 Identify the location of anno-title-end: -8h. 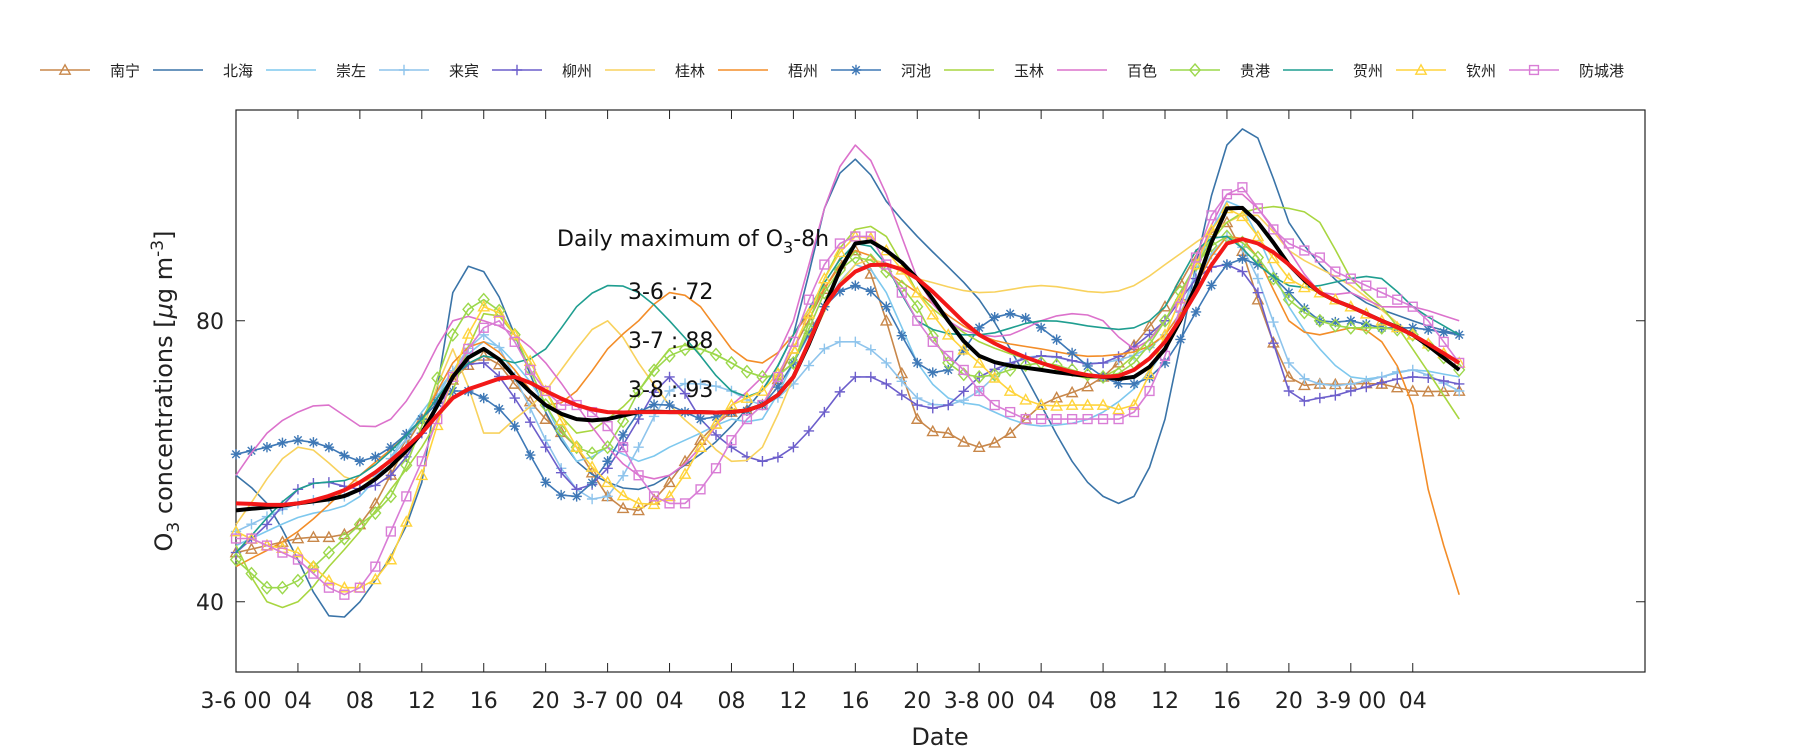
(811, 239).